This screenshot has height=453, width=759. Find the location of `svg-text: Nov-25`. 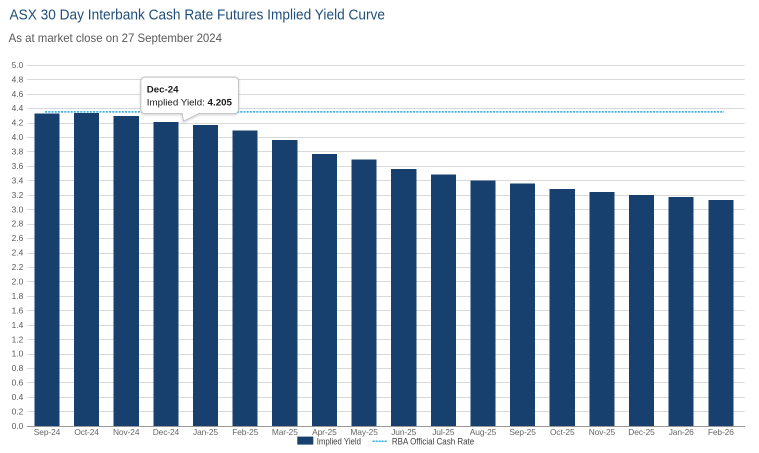

svg-text: Nov-25 is located at coordinates (602, 432).